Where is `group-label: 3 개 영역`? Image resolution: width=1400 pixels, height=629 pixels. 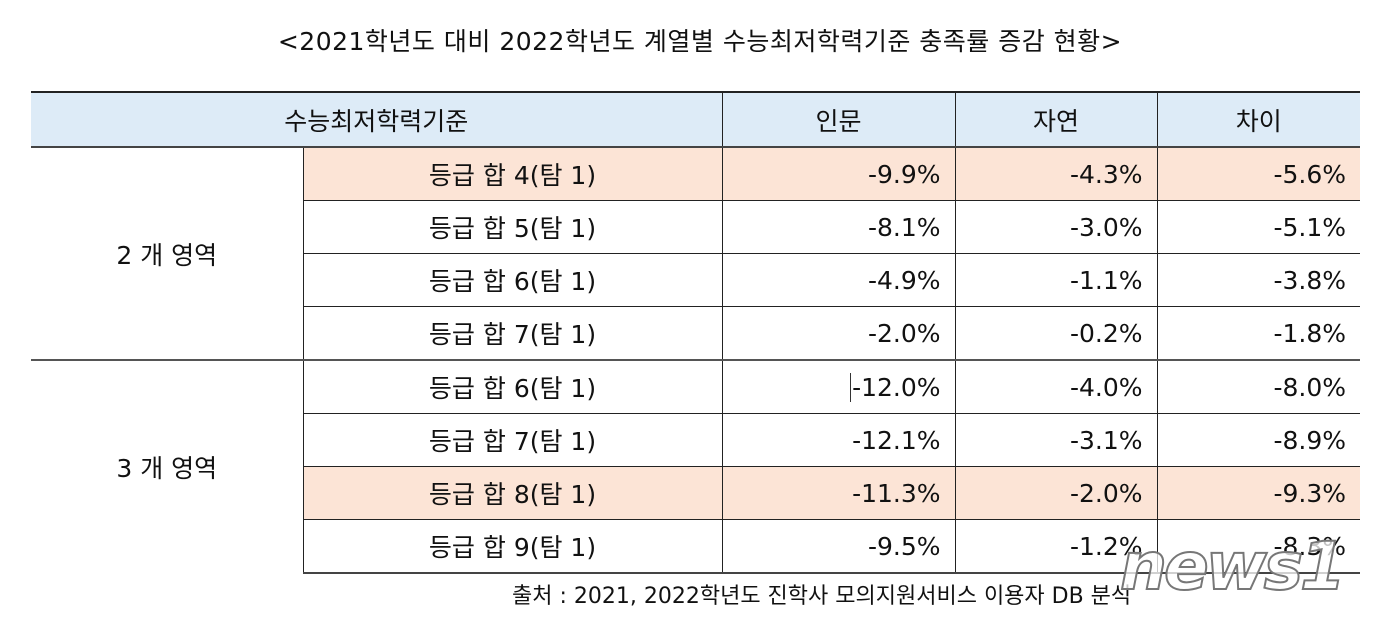 group-label: 3 개 영역 is located at coordinates (167, 466).